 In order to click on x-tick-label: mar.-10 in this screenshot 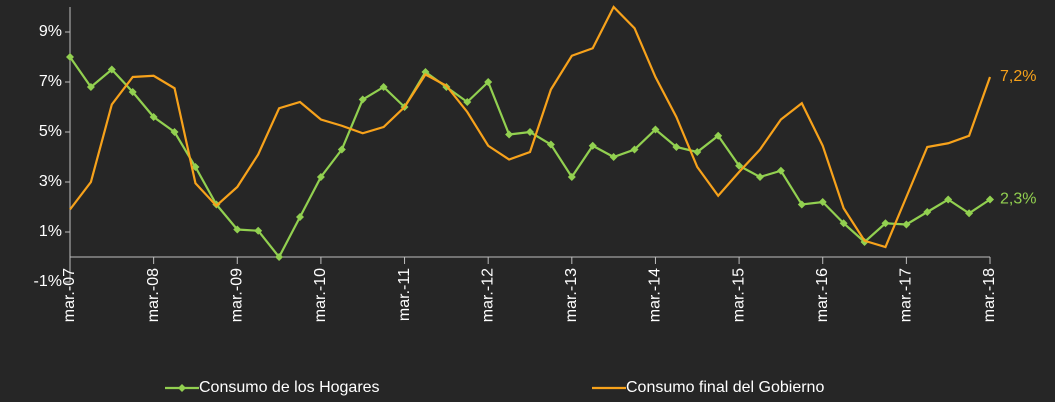, I will do `click(320, 295)`.